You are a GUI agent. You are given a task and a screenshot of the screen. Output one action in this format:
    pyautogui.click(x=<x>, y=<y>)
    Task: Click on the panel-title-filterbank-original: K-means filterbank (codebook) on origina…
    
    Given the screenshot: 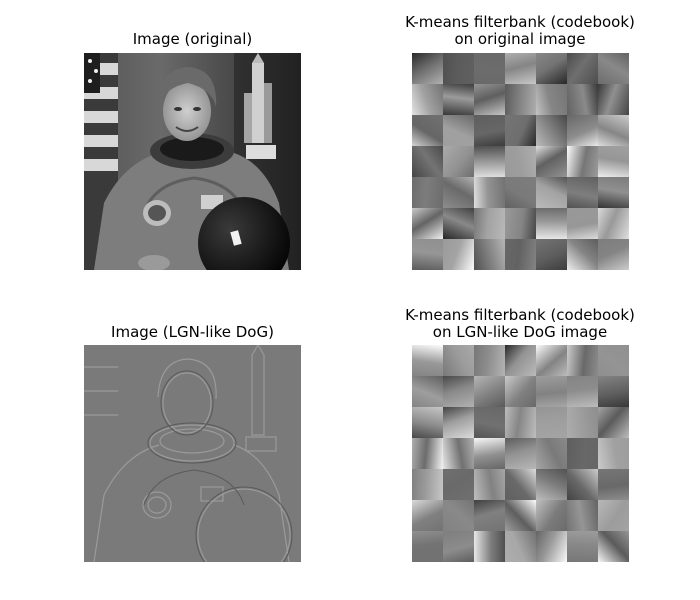 What is the action you would take?
    pyautogui.click(x=520, y=30)
    